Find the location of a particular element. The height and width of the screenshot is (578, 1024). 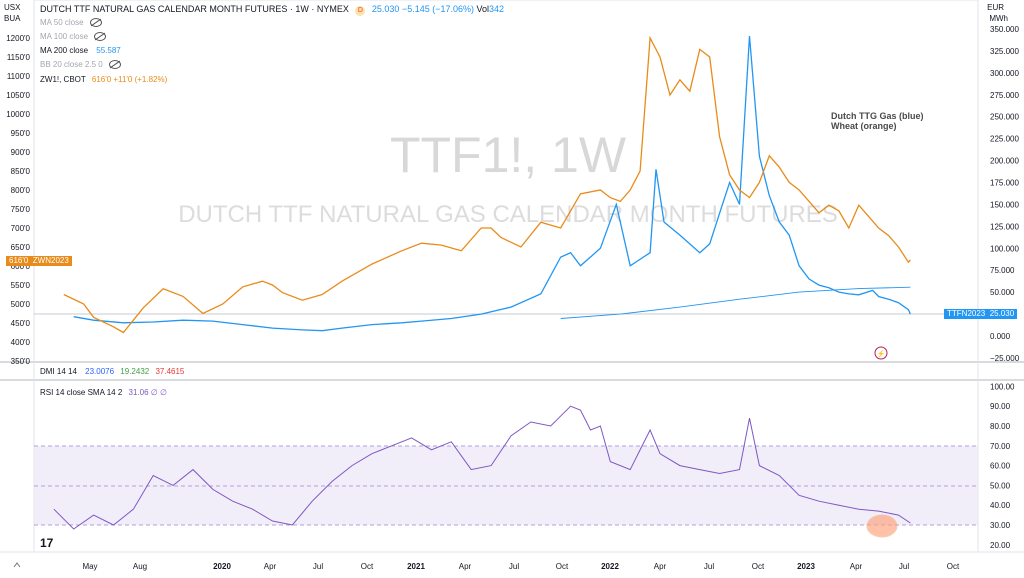

right-axis-tick: 300.000 is located at coordinates (1004, 73).